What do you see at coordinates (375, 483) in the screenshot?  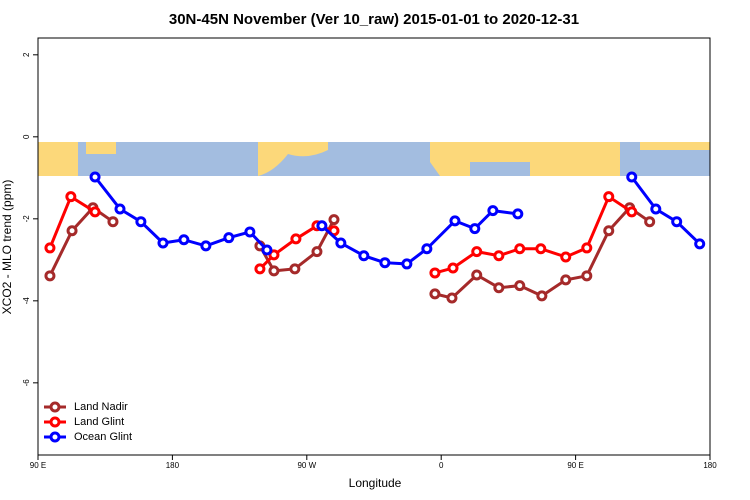 I see `x-axis-label: Longitude` at bounding box center [375, 483].